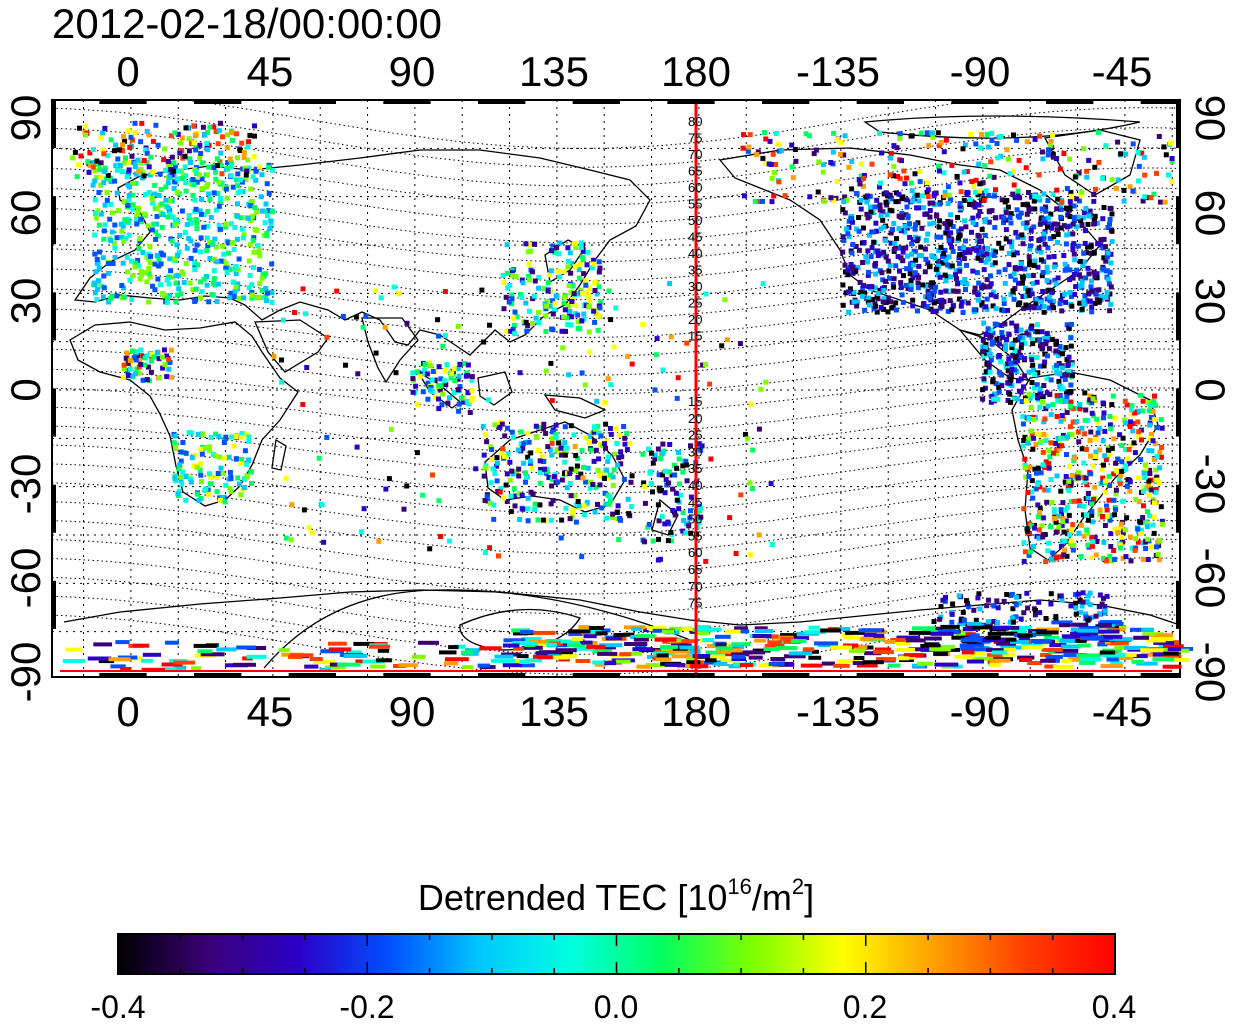 This screenshot has height=1024, width=1240. Describe the element at coordinates (54, 124) in the screenshot. I see `border-strip-left` at that location.